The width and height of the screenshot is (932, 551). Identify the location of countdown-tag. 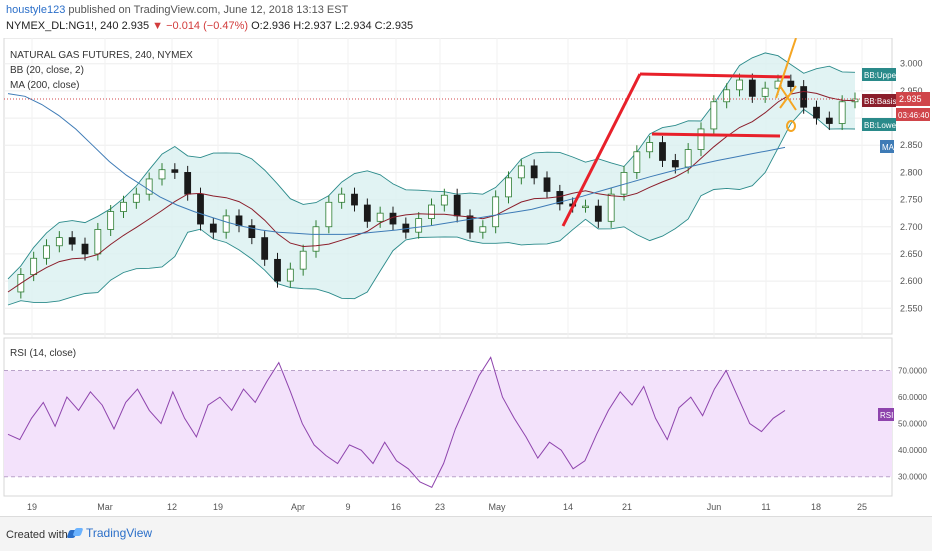
(913, 114).